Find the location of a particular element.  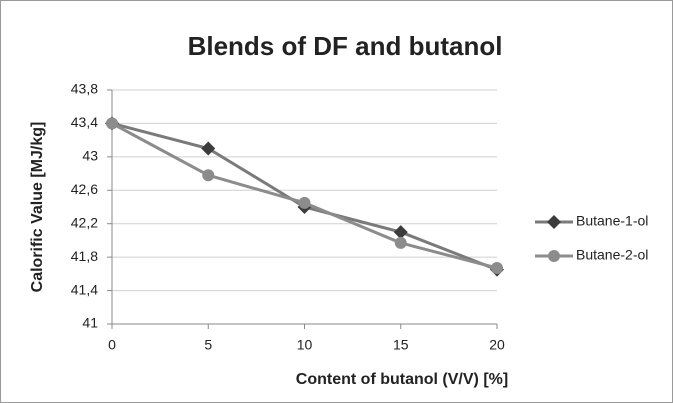

x-tick-label: 10 is located at coordinates (305, 345).